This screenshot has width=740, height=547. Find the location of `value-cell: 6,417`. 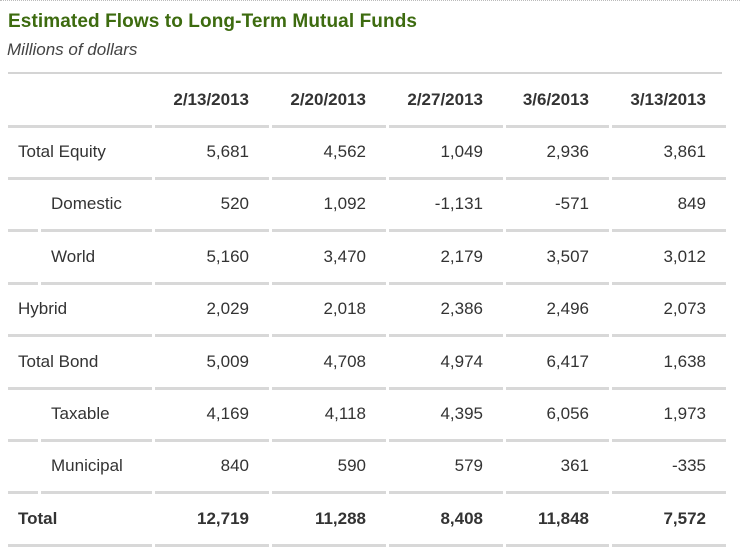

value-cell: 6,417 is located at coordinates (557, 363).